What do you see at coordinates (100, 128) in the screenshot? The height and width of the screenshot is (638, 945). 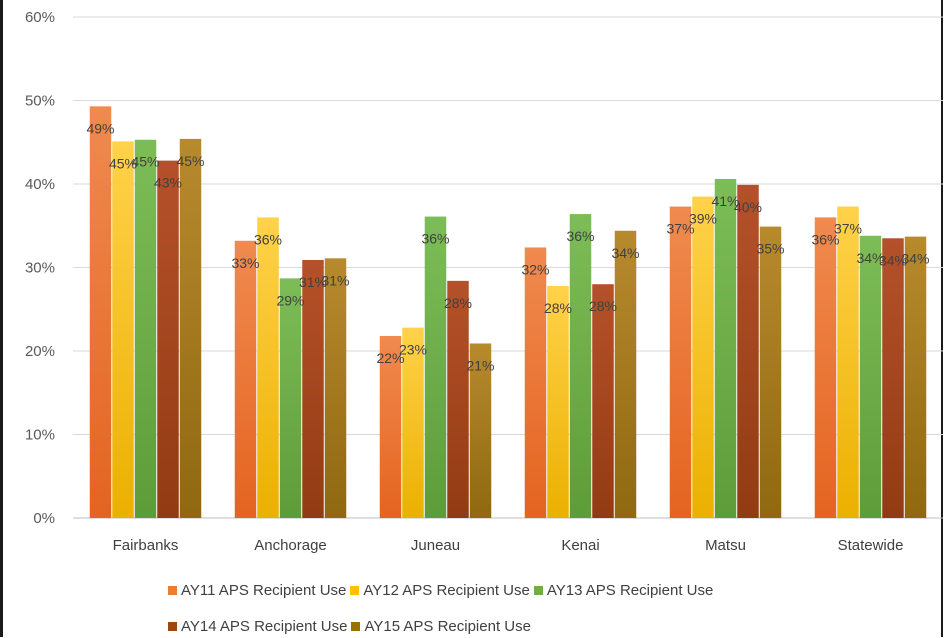 I see `data-label: 49%` at bounding box center [100, 128].